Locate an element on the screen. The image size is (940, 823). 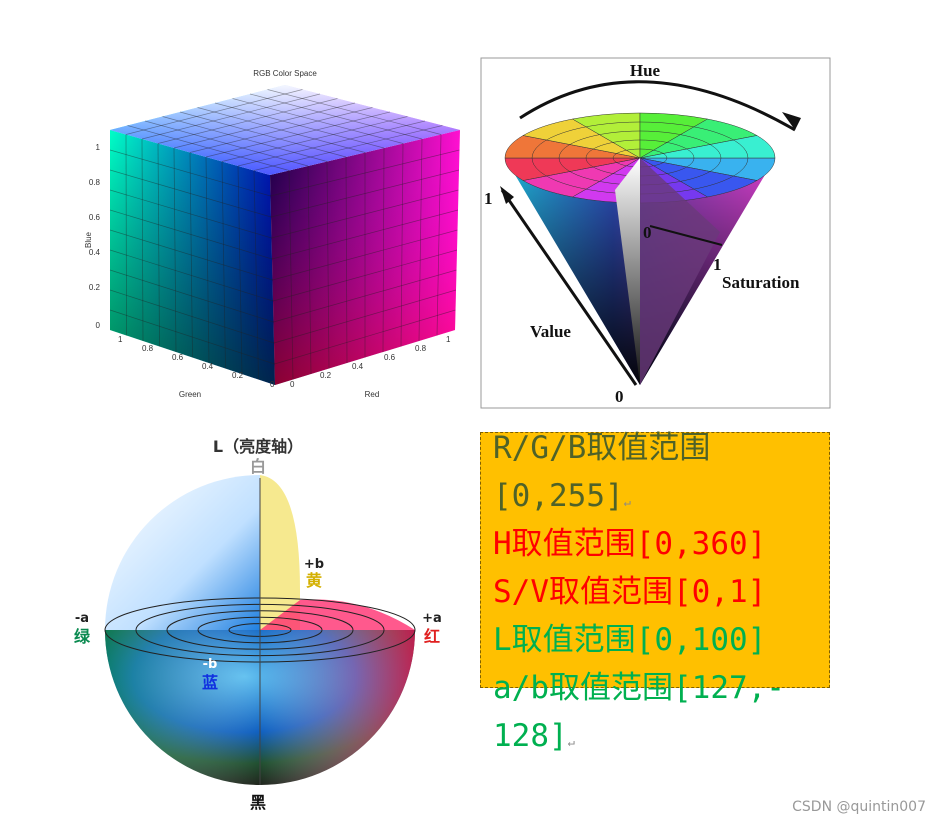
yellow-slice is located at coordinates (280, 552).